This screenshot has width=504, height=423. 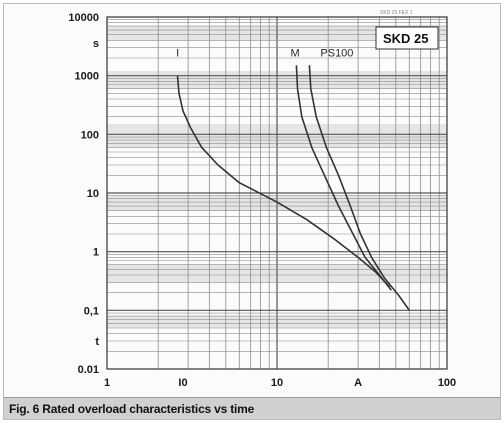 What do you see at coordinates (88, 370) in the screenshot?
I see `y-tick-label: 0.01` at bounding box center [88, 370].